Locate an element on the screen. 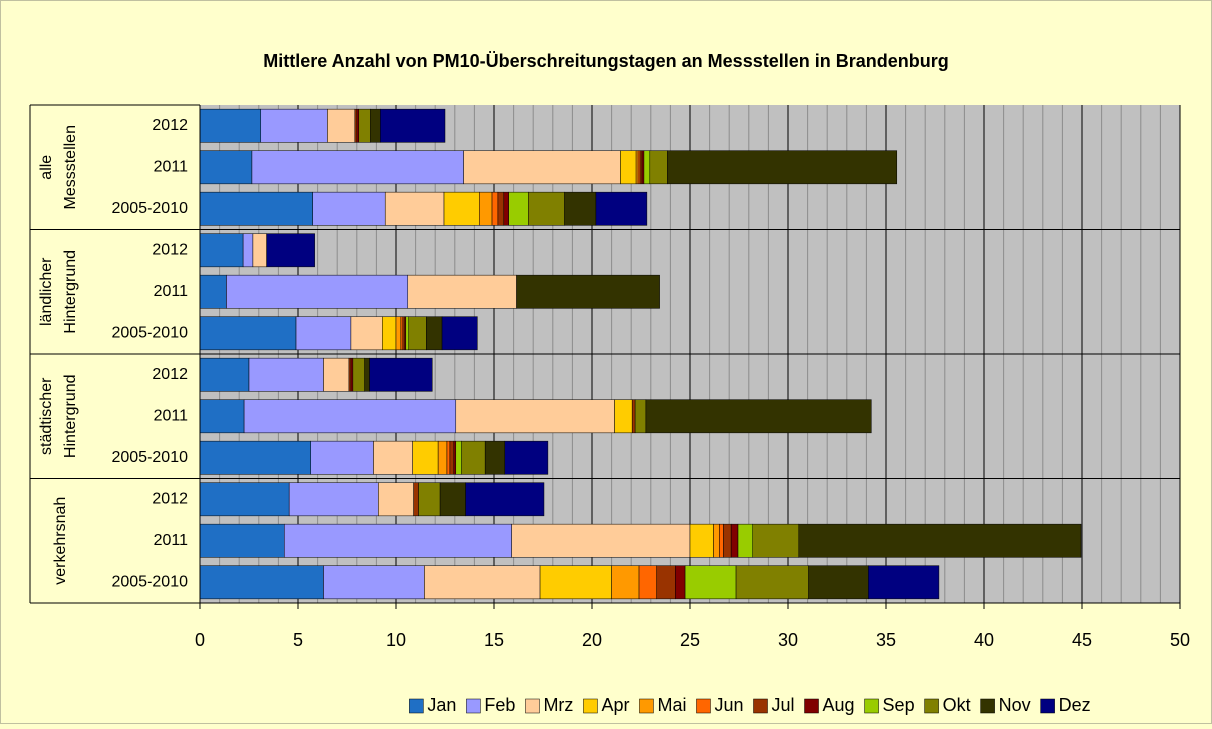  group-label: verkehrsnah is located at coordinates (60, 541).